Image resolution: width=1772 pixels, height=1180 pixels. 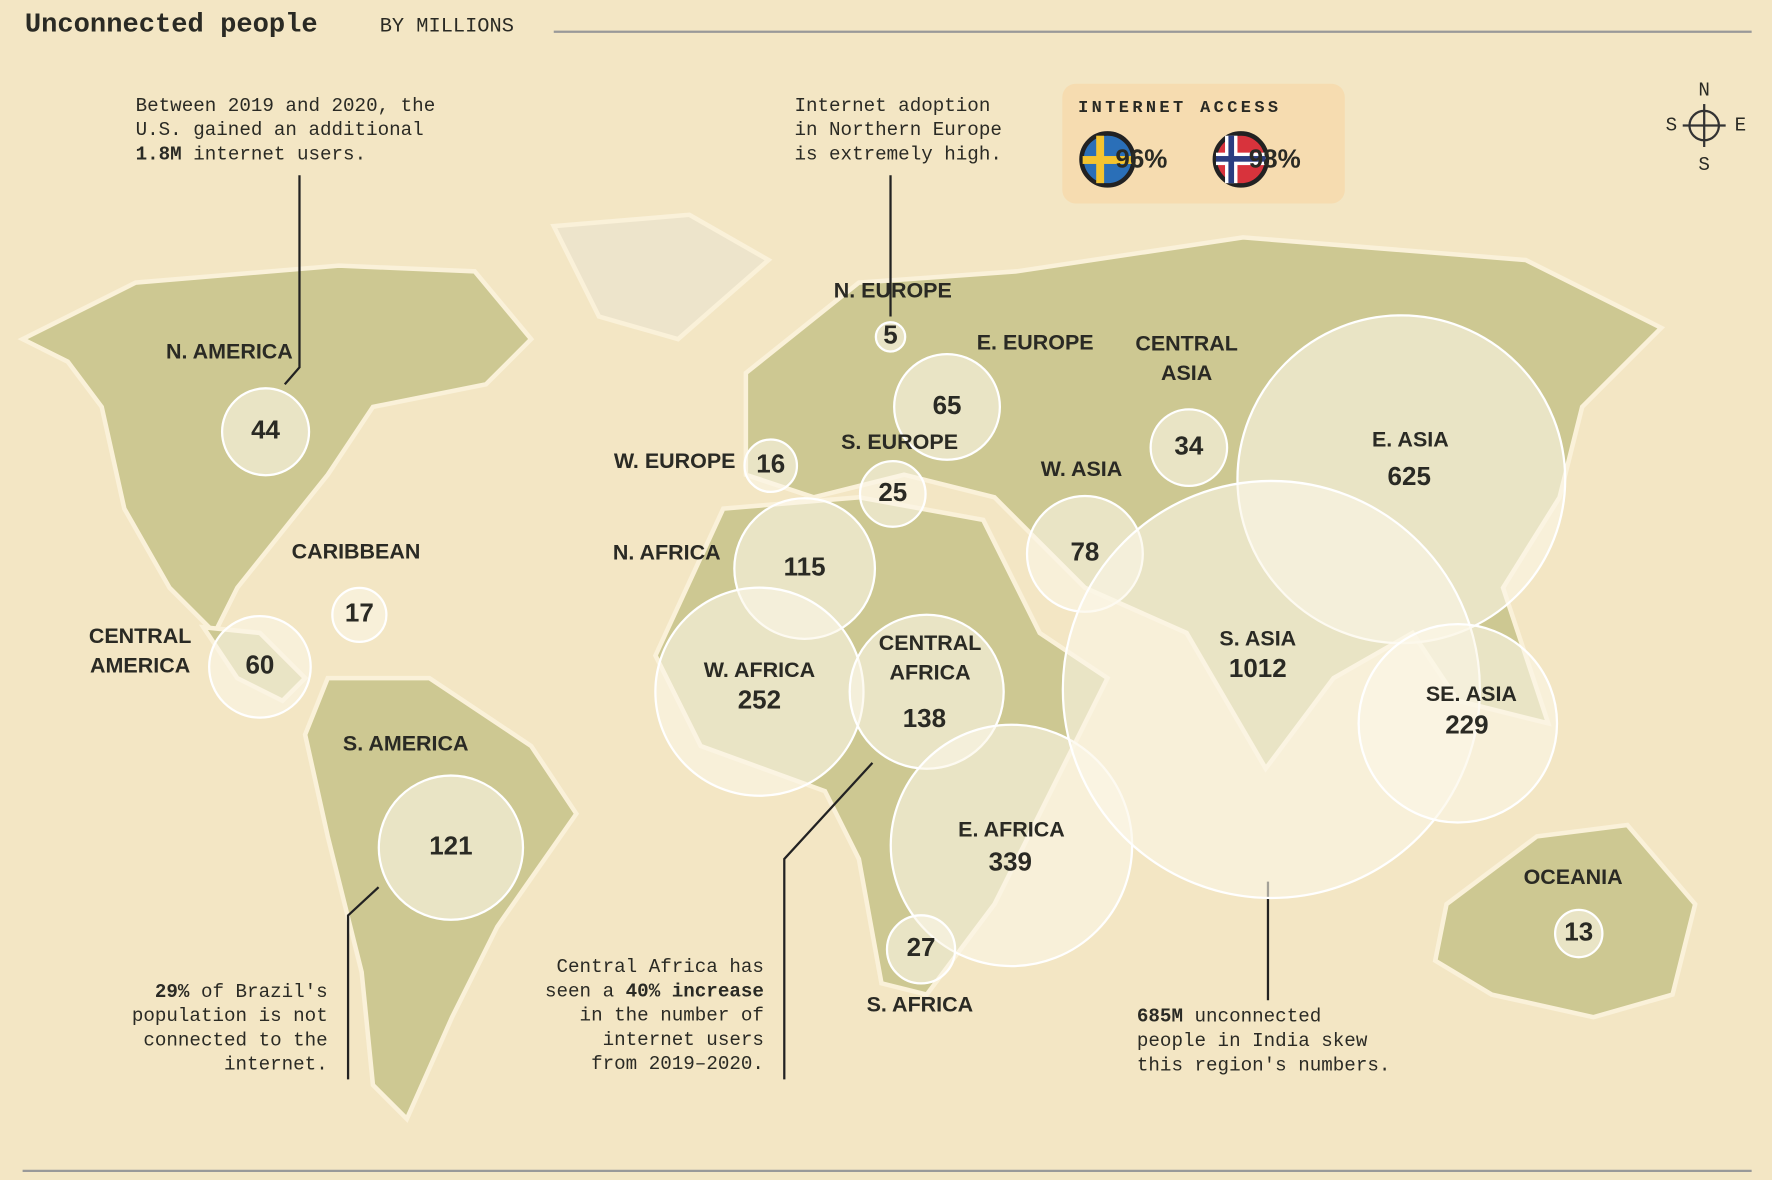 What do you see at coordinates (258, 992) in the screenshot?
I see `annotation-text: of Brazil's` at bounding box center [258, 992].